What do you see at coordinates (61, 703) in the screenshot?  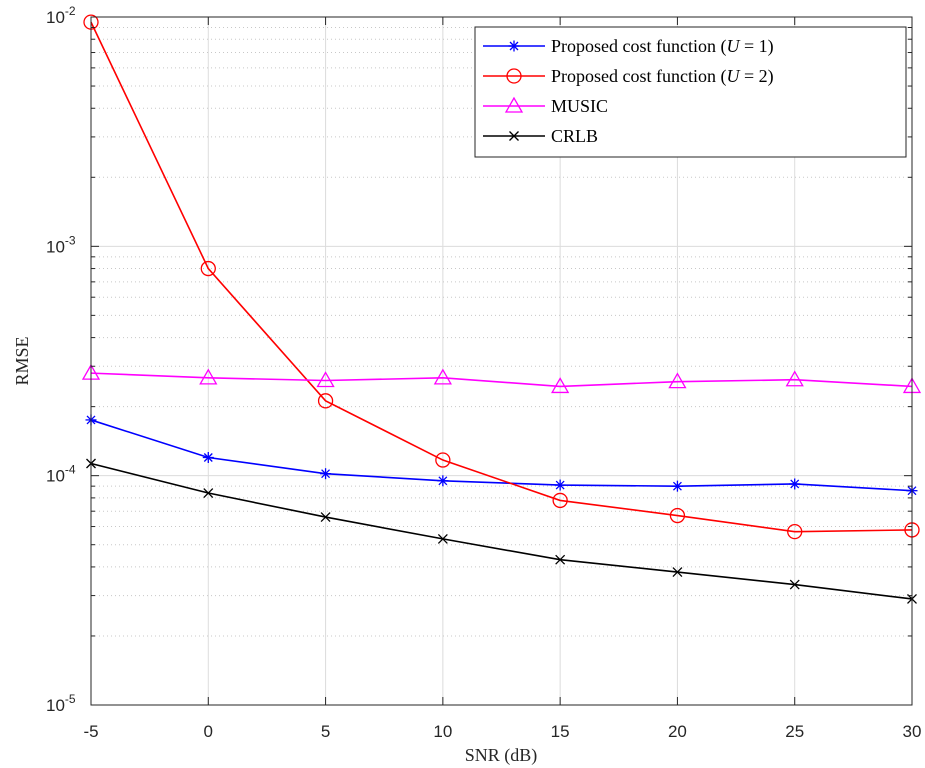 I see `y-tick-label: 10⁻⁵` at bounding box center [61, 703].